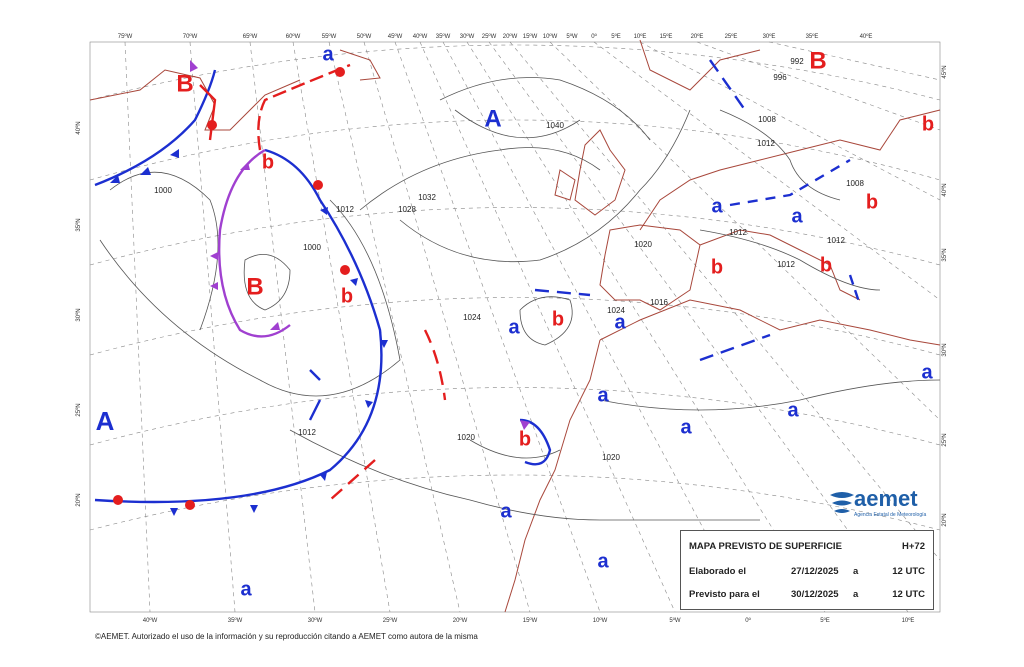  What do you see at coordinates (249, 332) in the screenshot?
I see `front-symbols` at bounding box center [249, 332].